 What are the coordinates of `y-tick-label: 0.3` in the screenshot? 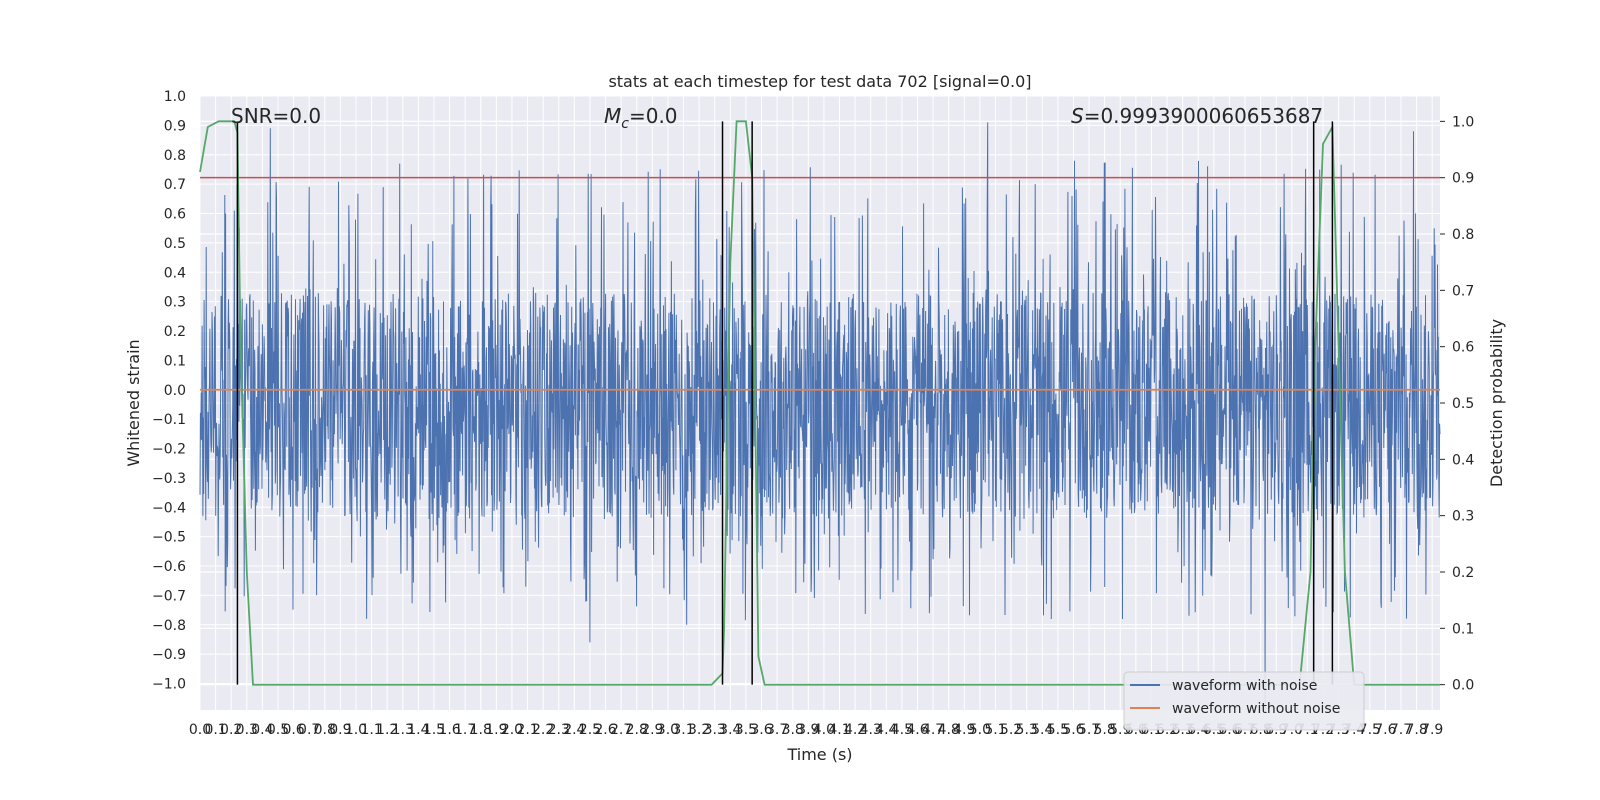 It's located at (175, 303).